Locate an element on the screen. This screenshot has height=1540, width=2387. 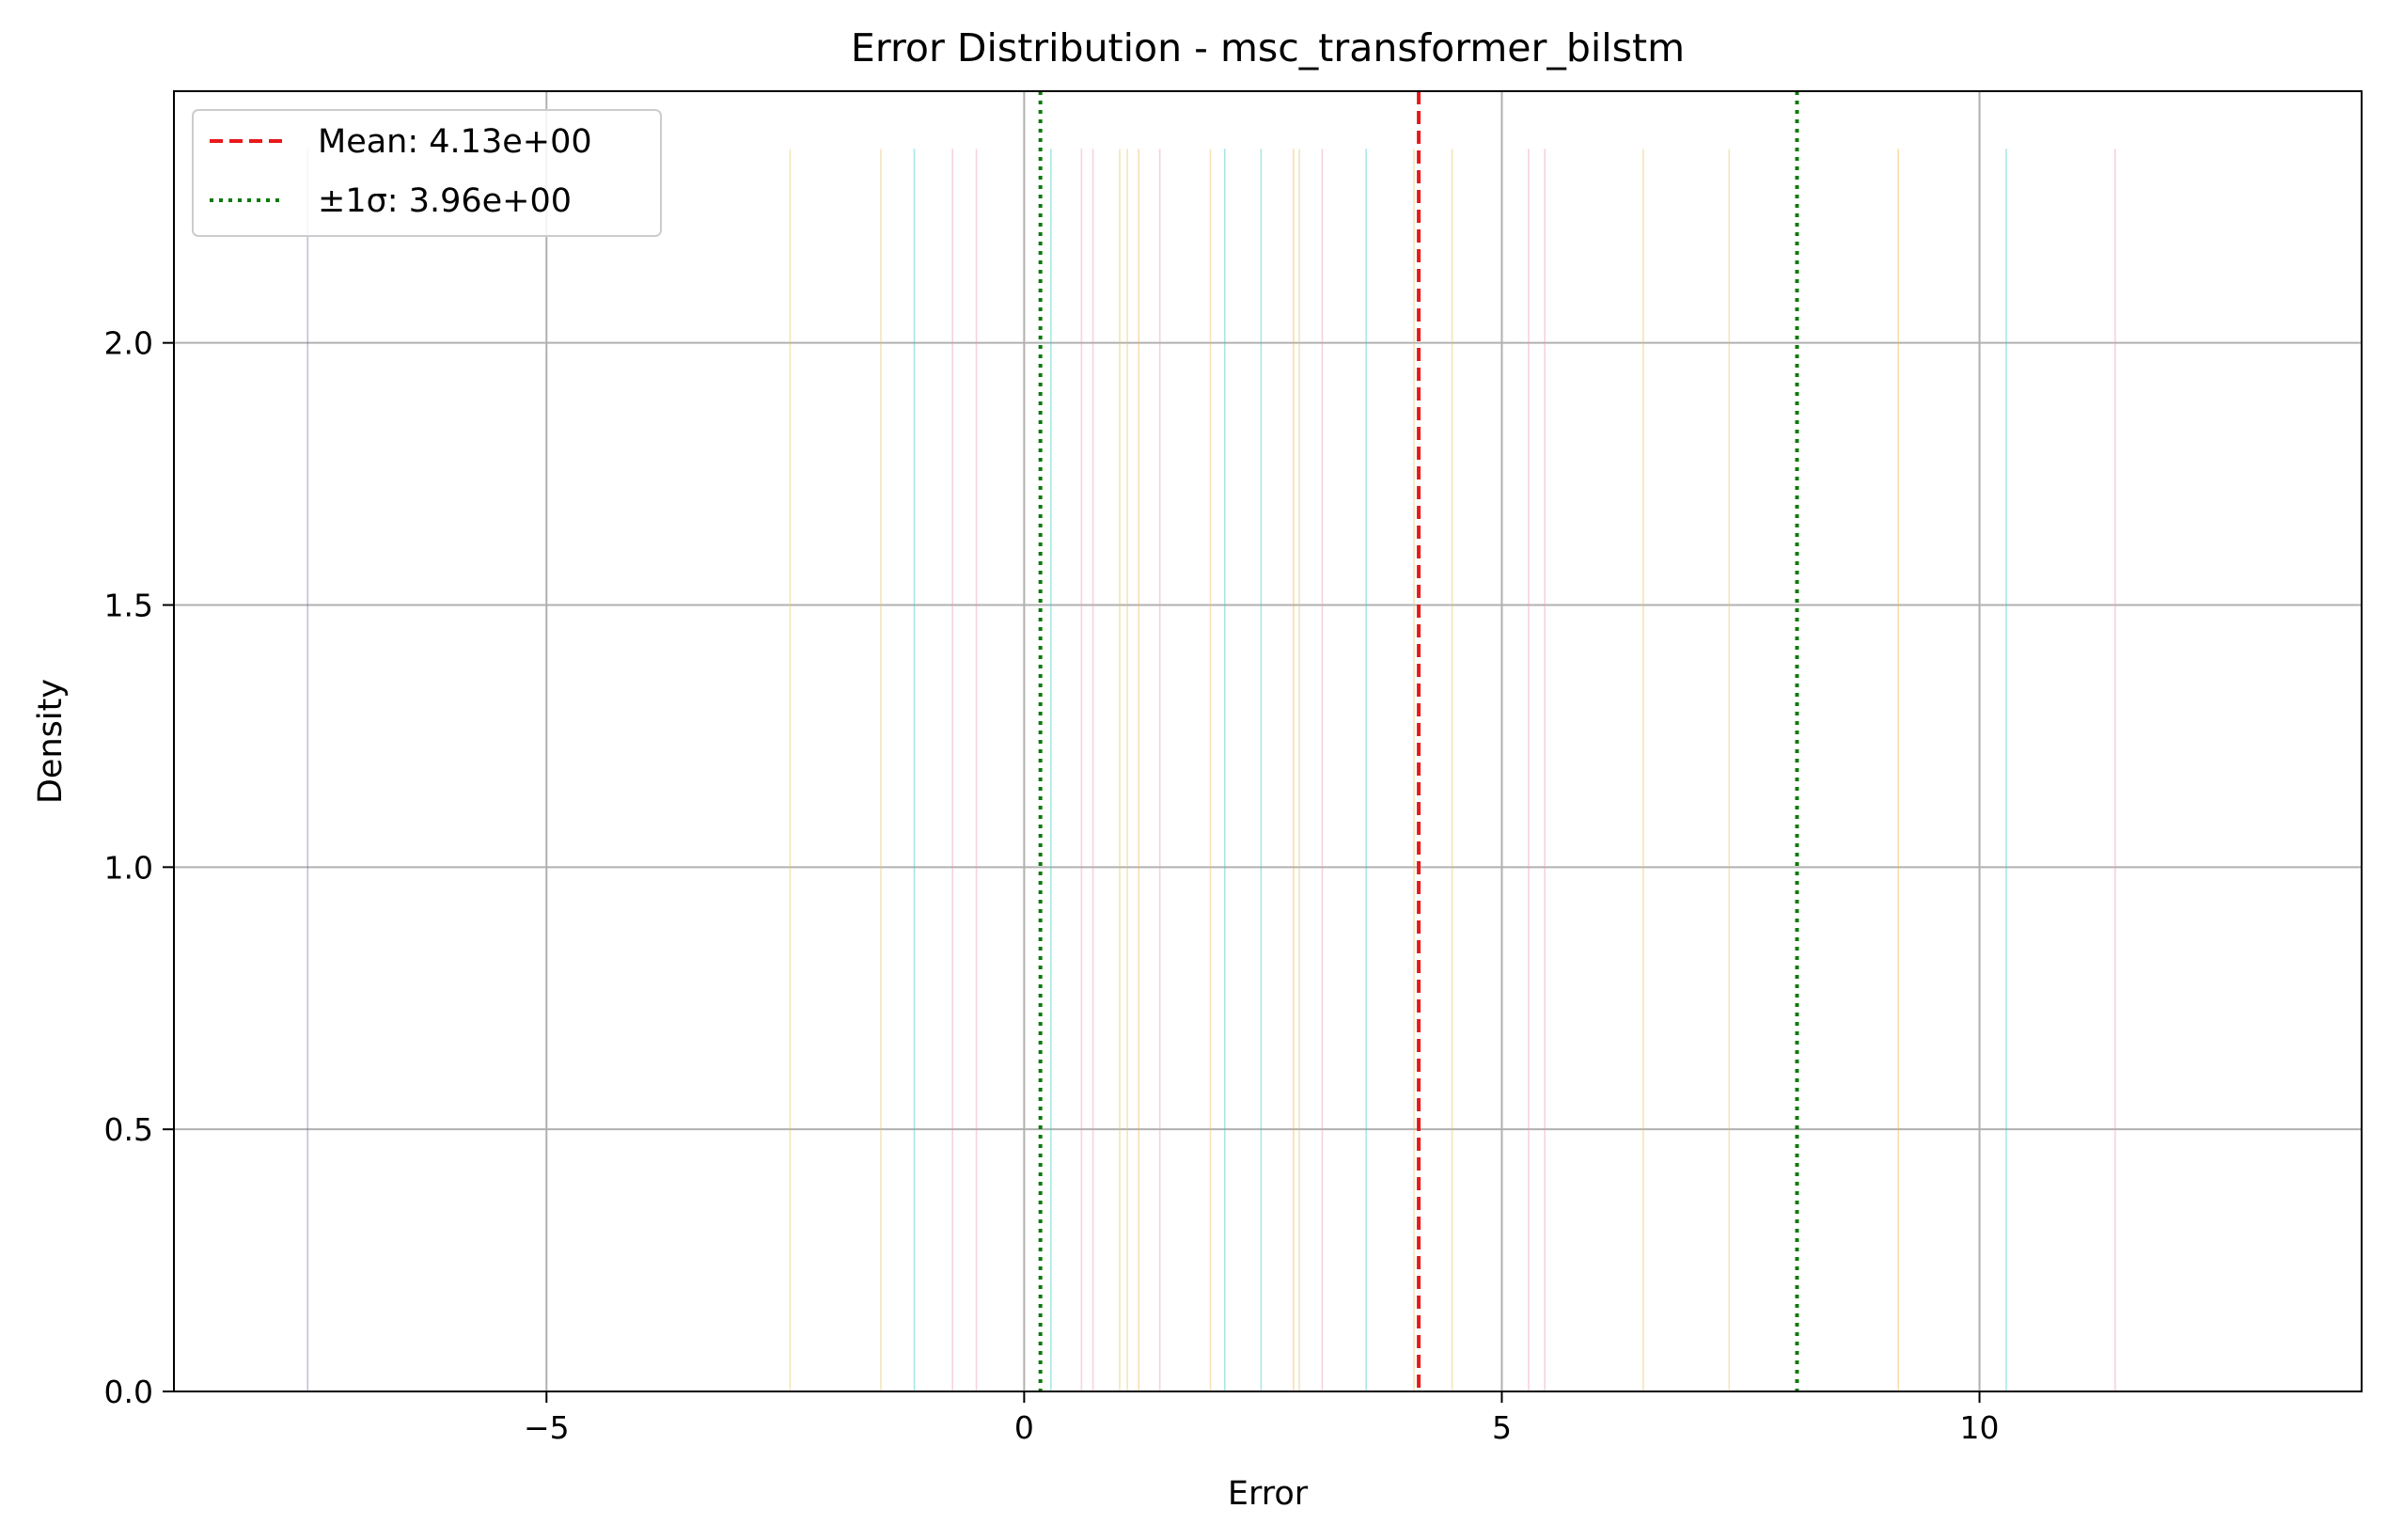
x-tick-label: 10 is located at coordinates (1980, 1428).